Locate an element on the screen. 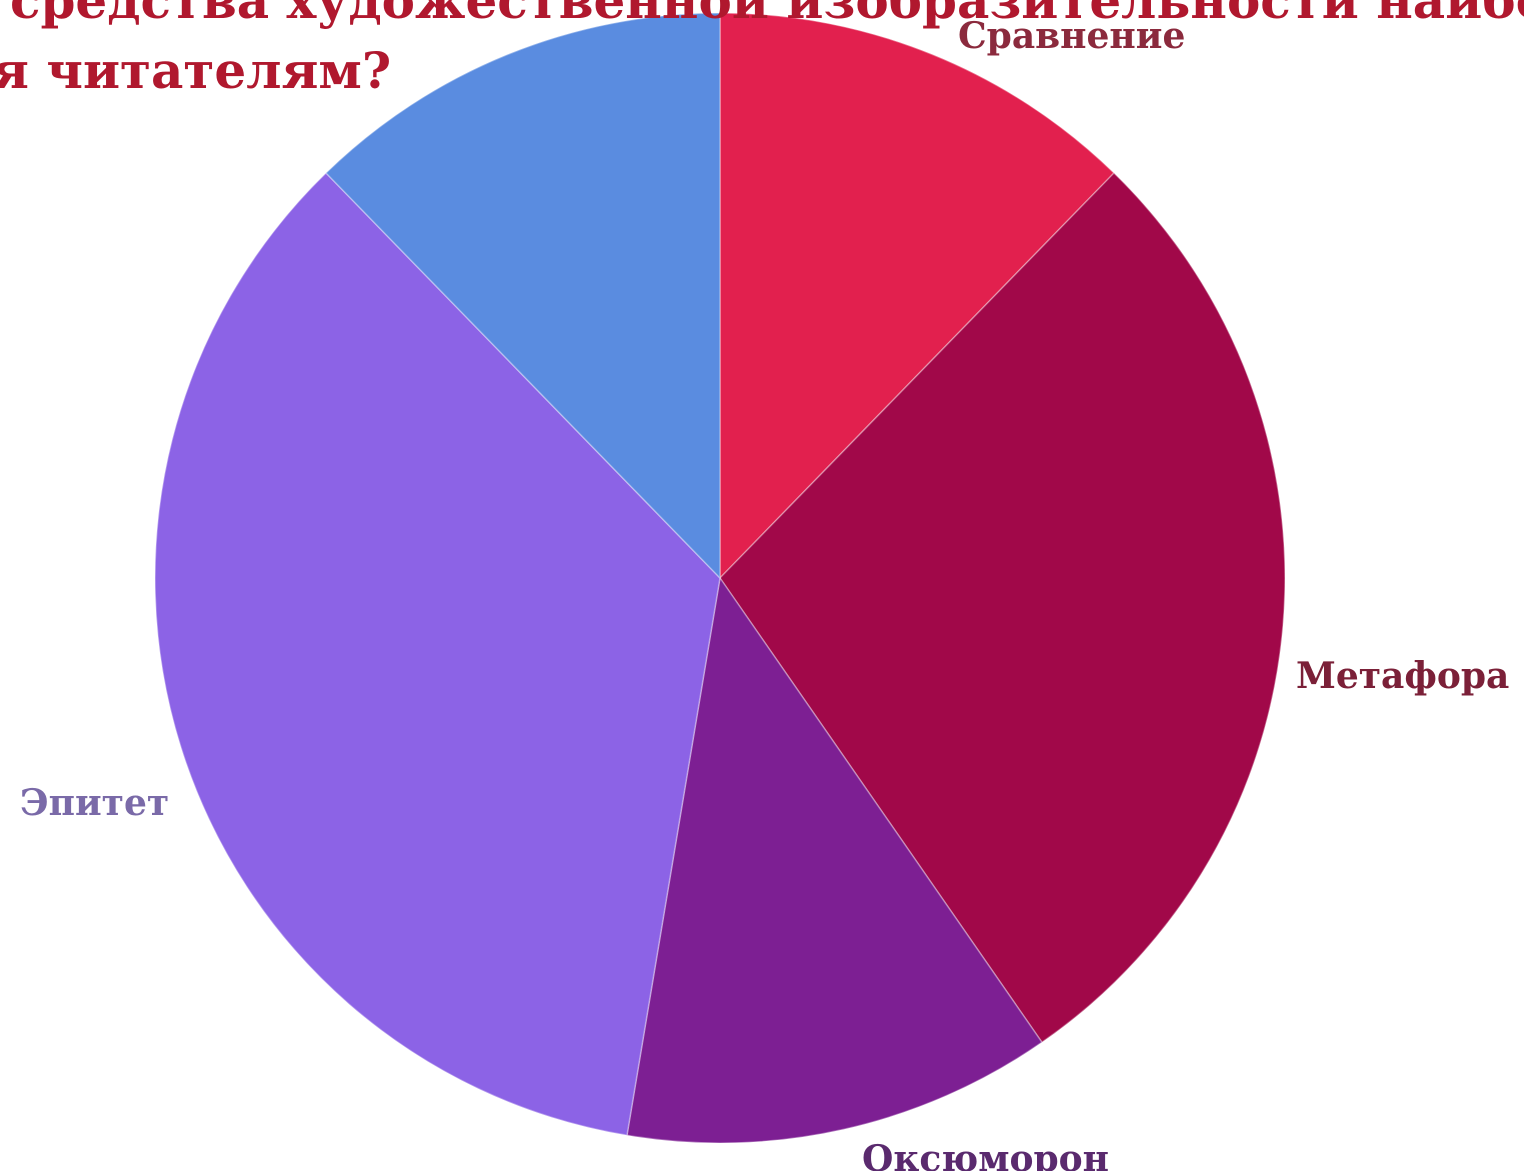  chart-title-line-2: я читателям? is located at coordinates (196, 70).